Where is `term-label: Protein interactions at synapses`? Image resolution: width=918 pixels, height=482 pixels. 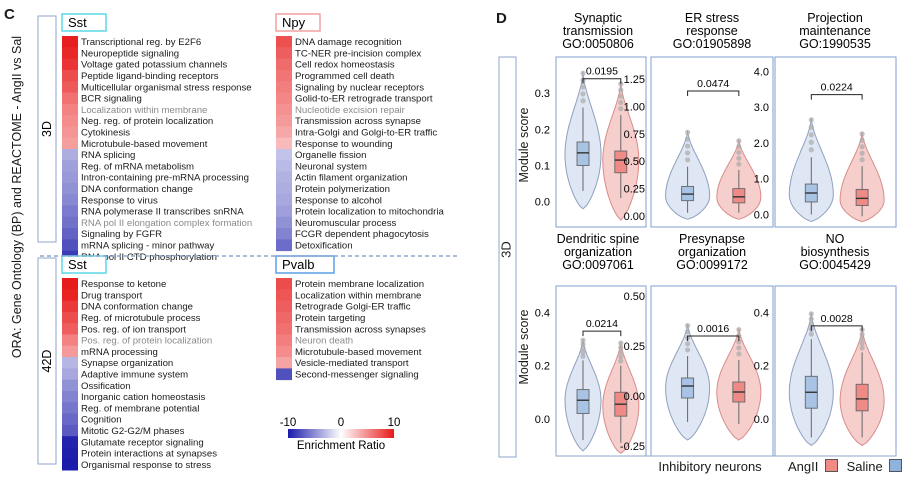 term-label: Protein interactions at synapses is located at coordinates (149, 454).